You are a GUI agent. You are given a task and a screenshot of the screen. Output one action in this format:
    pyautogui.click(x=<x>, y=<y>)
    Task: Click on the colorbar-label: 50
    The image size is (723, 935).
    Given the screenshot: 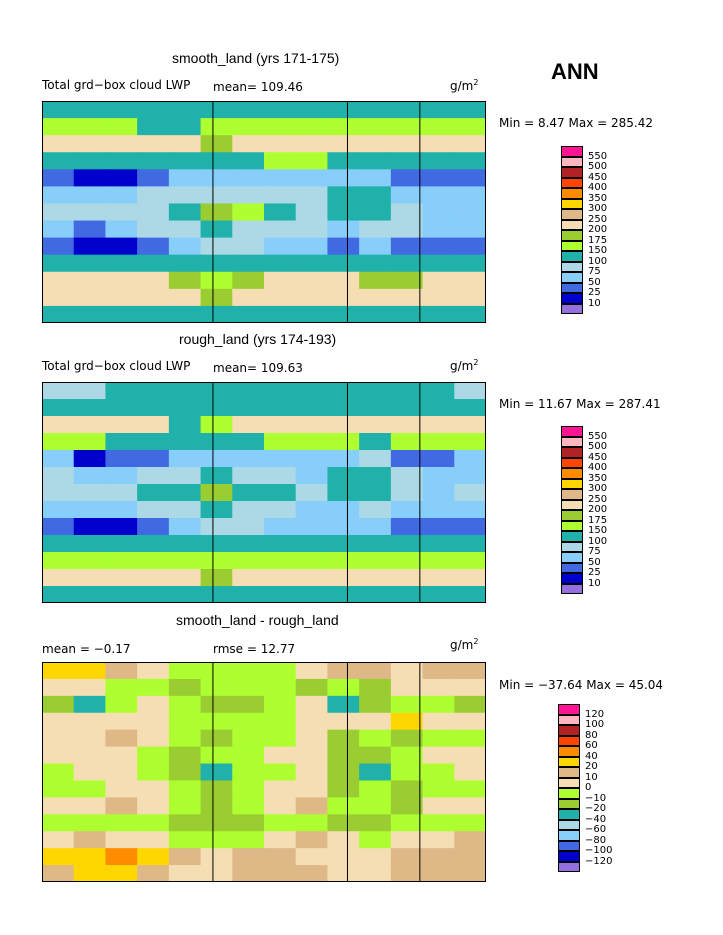 What is the action you would take?
    pyautogui.click(x=594, y=282)
    